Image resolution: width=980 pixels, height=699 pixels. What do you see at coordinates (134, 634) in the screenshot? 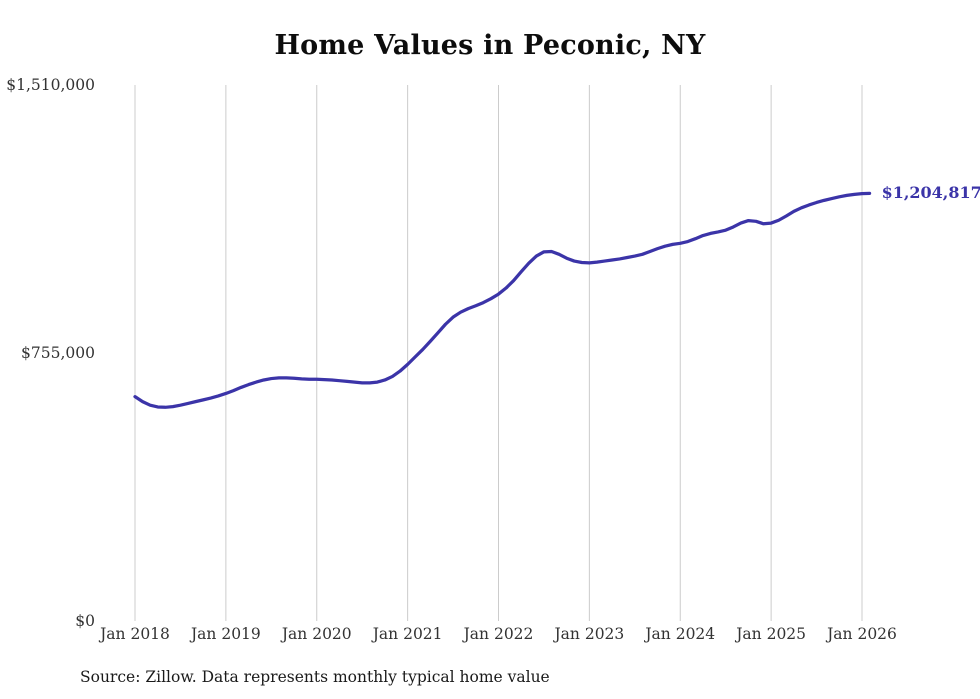
I see `x-axis-tick-label: Jan 2018` at bounding box center [134, 634].